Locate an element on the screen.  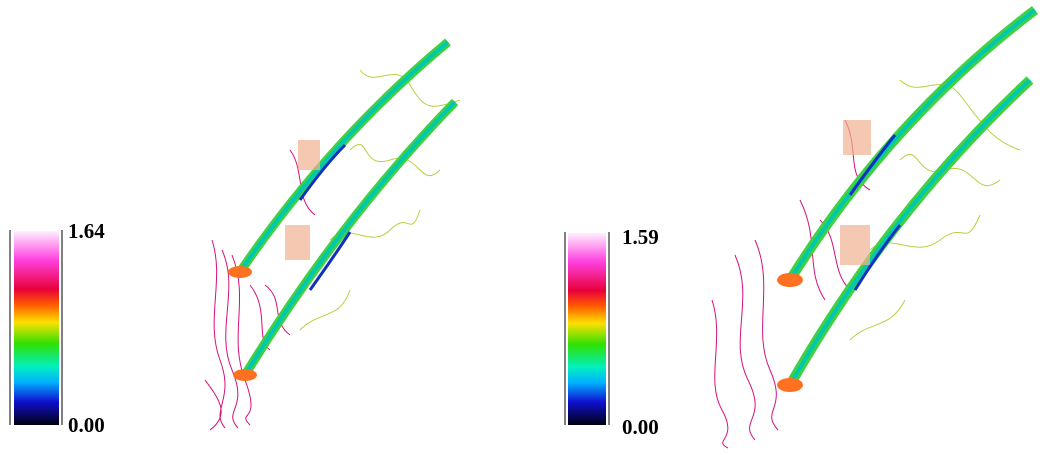
colorbar-max: 1.64 is located at coordinates (86, 231).